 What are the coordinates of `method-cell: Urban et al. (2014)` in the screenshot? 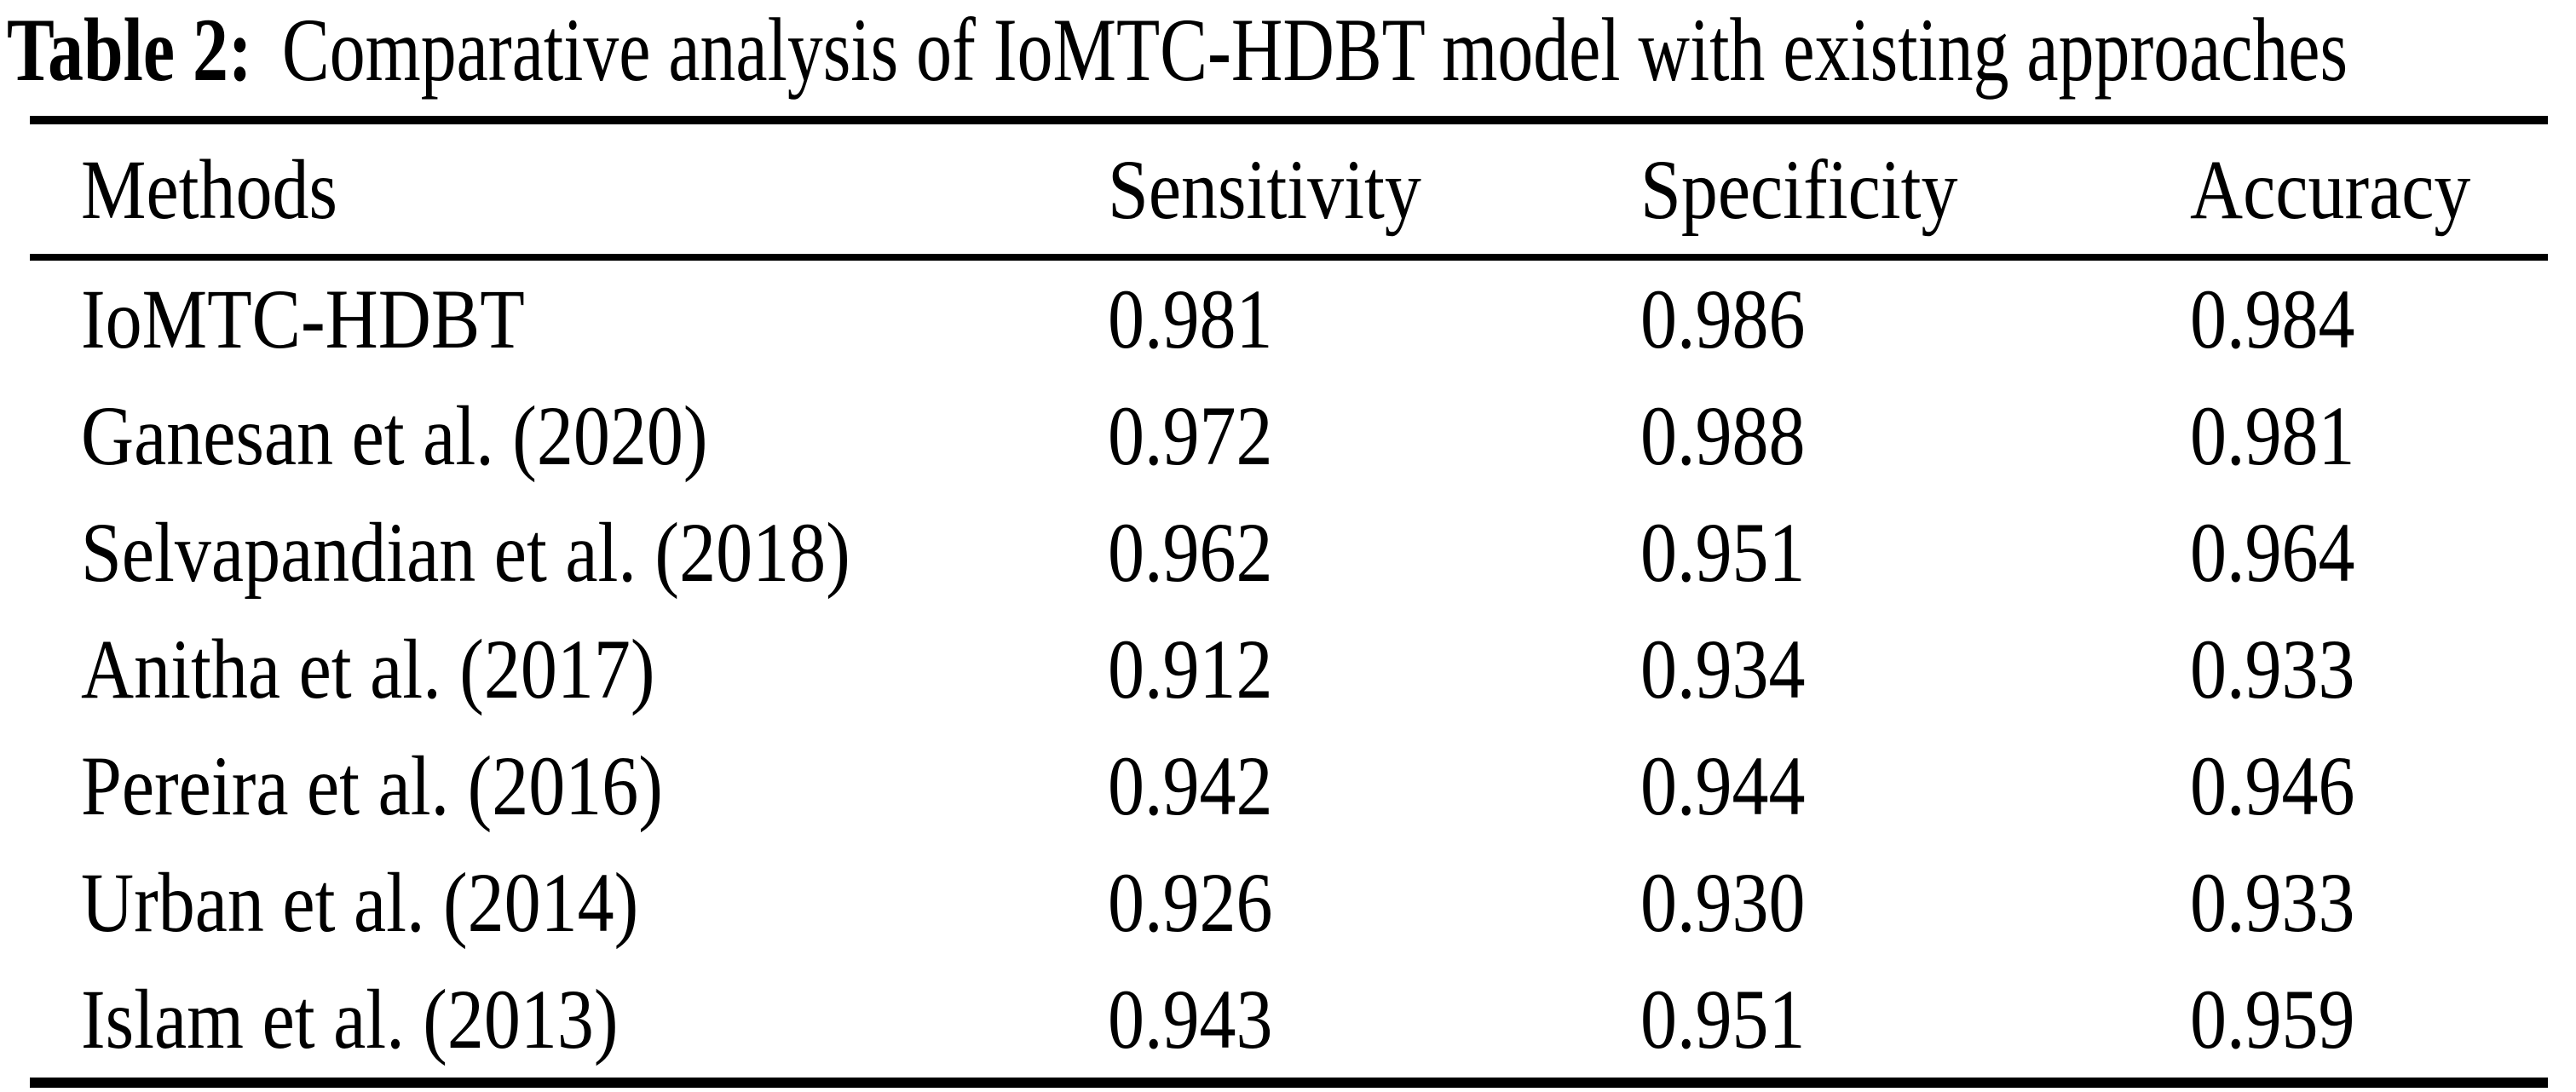 It's located at (360, 902).